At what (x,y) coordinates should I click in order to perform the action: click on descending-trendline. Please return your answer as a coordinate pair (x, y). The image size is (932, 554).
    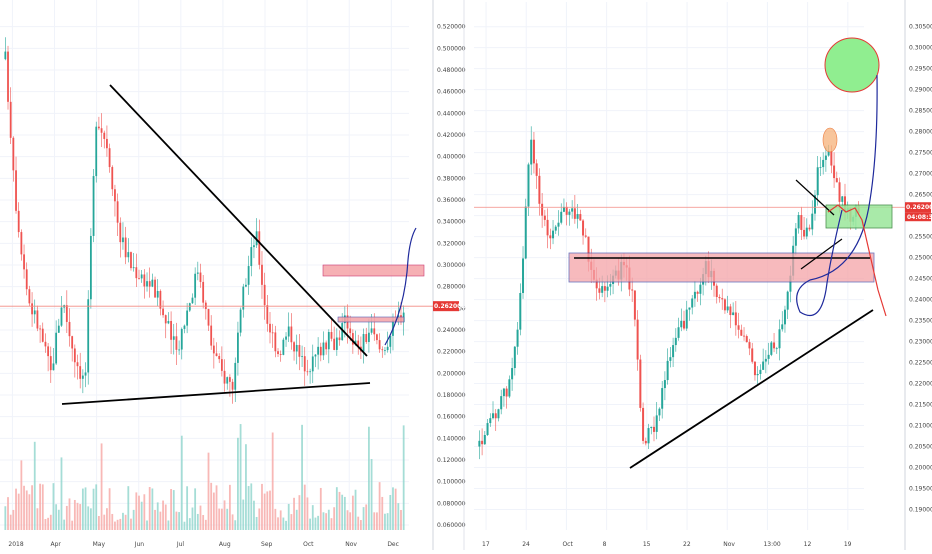
    Looking at the image, I should click on (238, 220).